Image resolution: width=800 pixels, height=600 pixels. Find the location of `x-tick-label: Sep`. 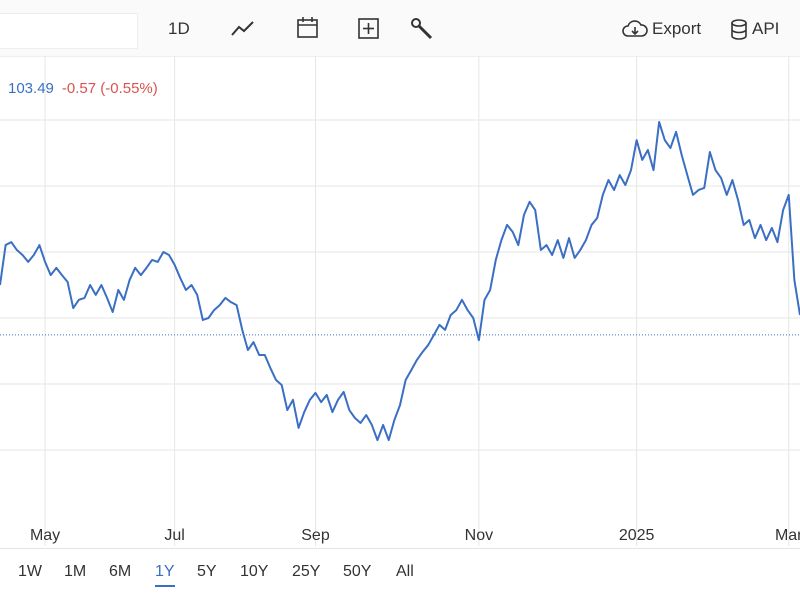

x-tick-label: Sep is located at coordinates (315, 535).